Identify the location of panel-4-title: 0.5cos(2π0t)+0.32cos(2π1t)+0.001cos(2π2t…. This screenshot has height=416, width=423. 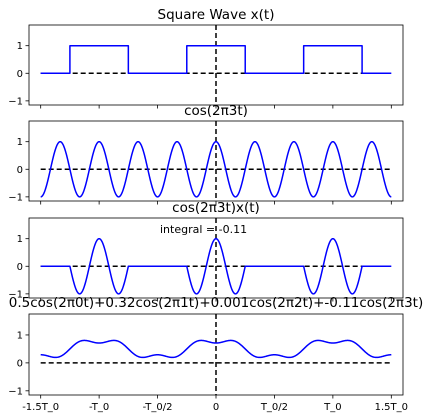
(216, 303).